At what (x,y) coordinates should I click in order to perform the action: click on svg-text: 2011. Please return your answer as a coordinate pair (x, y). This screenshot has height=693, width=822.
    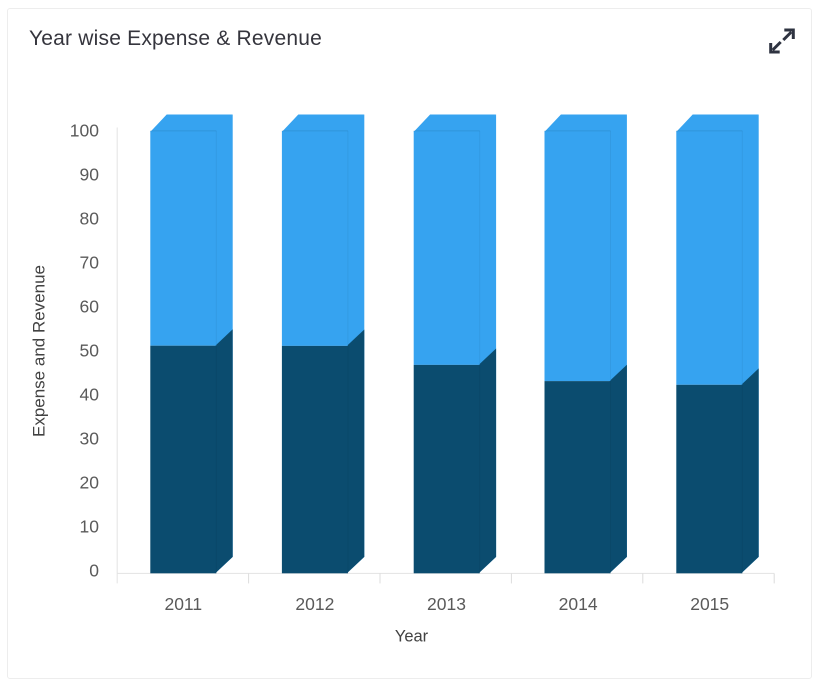
    Looking at the image, I should click on (183, 604).